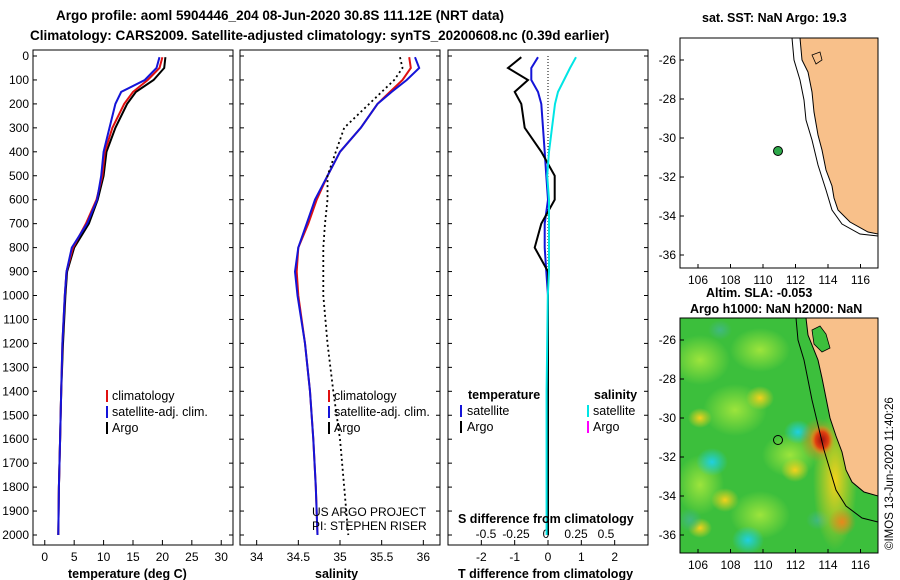  Describe the element at coordinates (606, 427) in the screenshot. I see `legend-label-s-argo: Argo` at that location.